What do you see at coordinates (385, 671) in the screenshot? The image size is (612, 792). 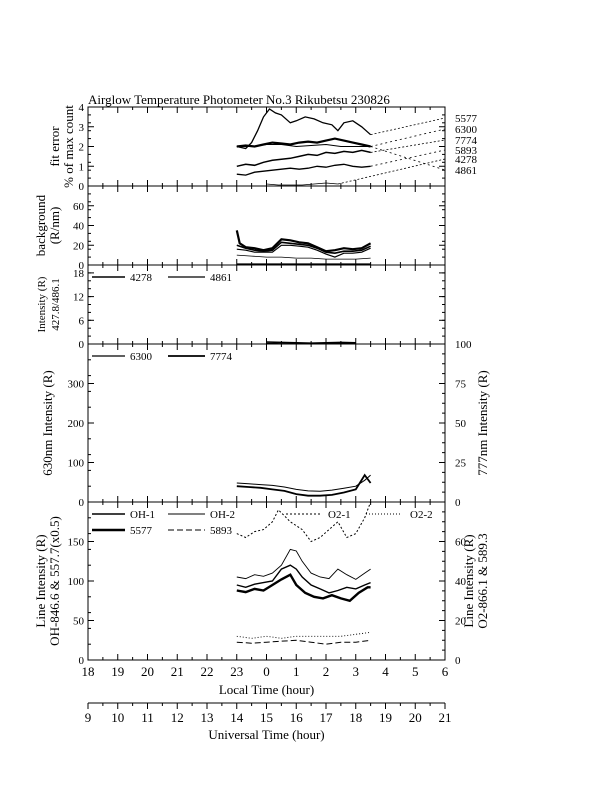 I see `x-tick-label-local: 4` at bounding box center [385, 671].